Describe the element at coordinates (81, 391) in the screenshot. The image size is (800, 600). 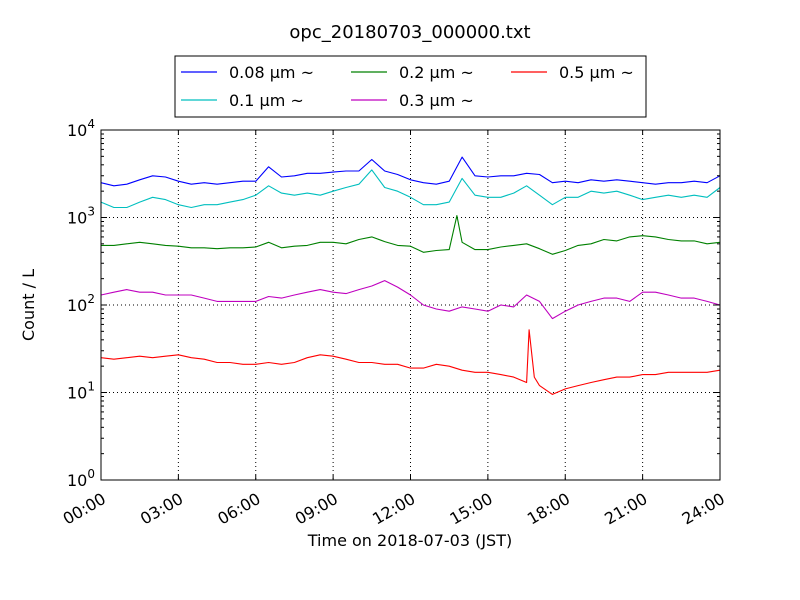
I see `y-tick-label: 10¹` at that location.